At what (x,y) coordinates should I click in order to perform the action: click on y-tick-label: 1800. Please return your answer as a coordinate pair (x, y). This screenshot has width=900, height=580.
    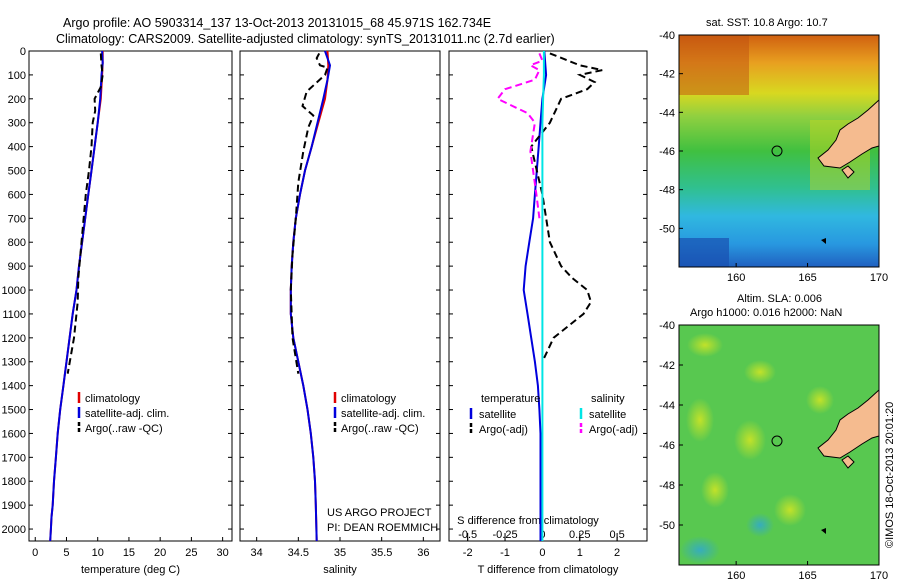
    Looking at the image, I should click on (14, 482).